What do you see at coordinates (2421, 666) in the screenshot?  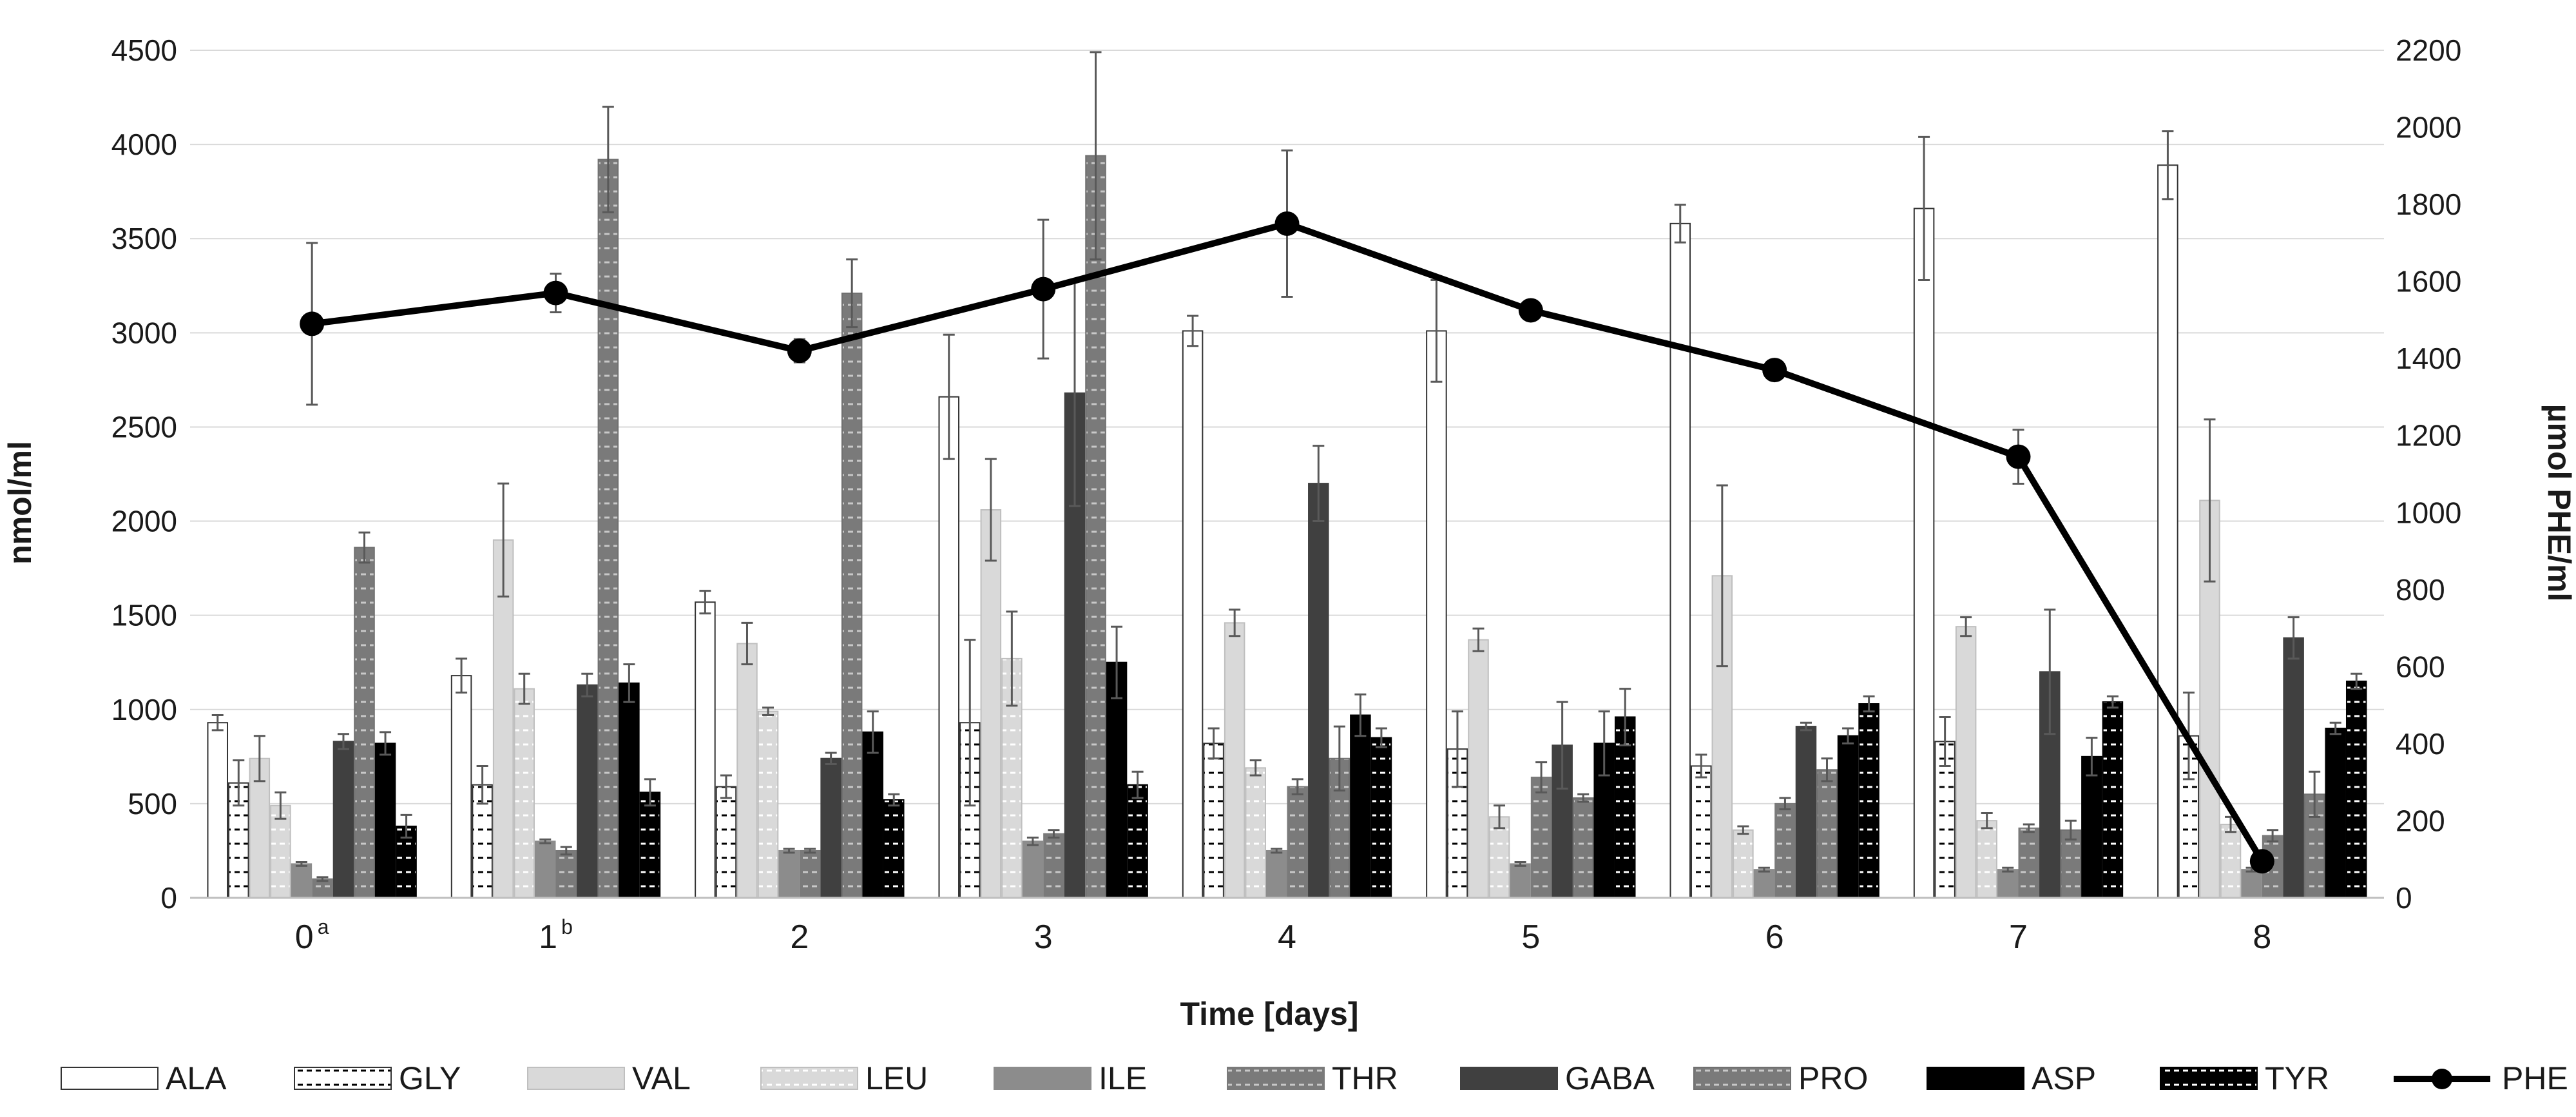 I see `y2-tick-label: 600` at bounding box center [2421, 666].